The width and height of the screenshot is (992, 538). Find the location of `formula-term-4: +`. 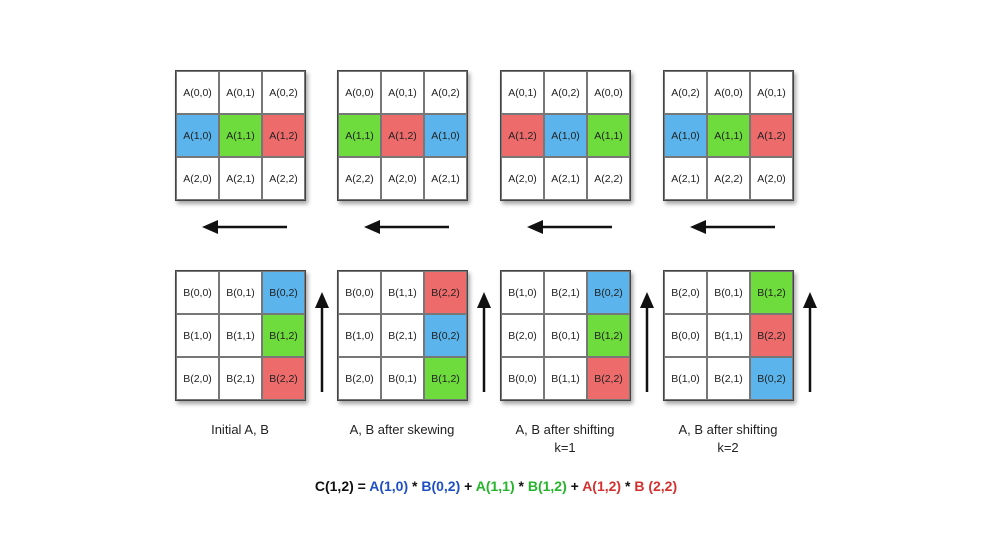

formula-term-4: + is located at coordinates (468, 486).